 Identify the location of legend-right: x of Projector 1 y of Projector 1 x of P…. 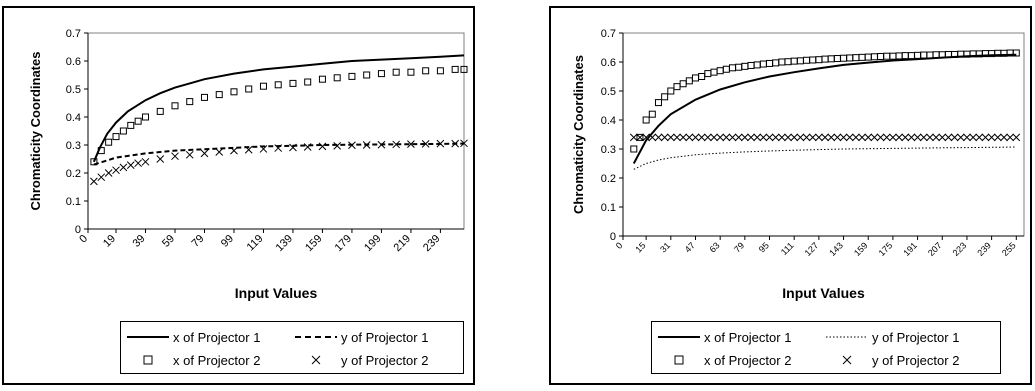
(826, 347).